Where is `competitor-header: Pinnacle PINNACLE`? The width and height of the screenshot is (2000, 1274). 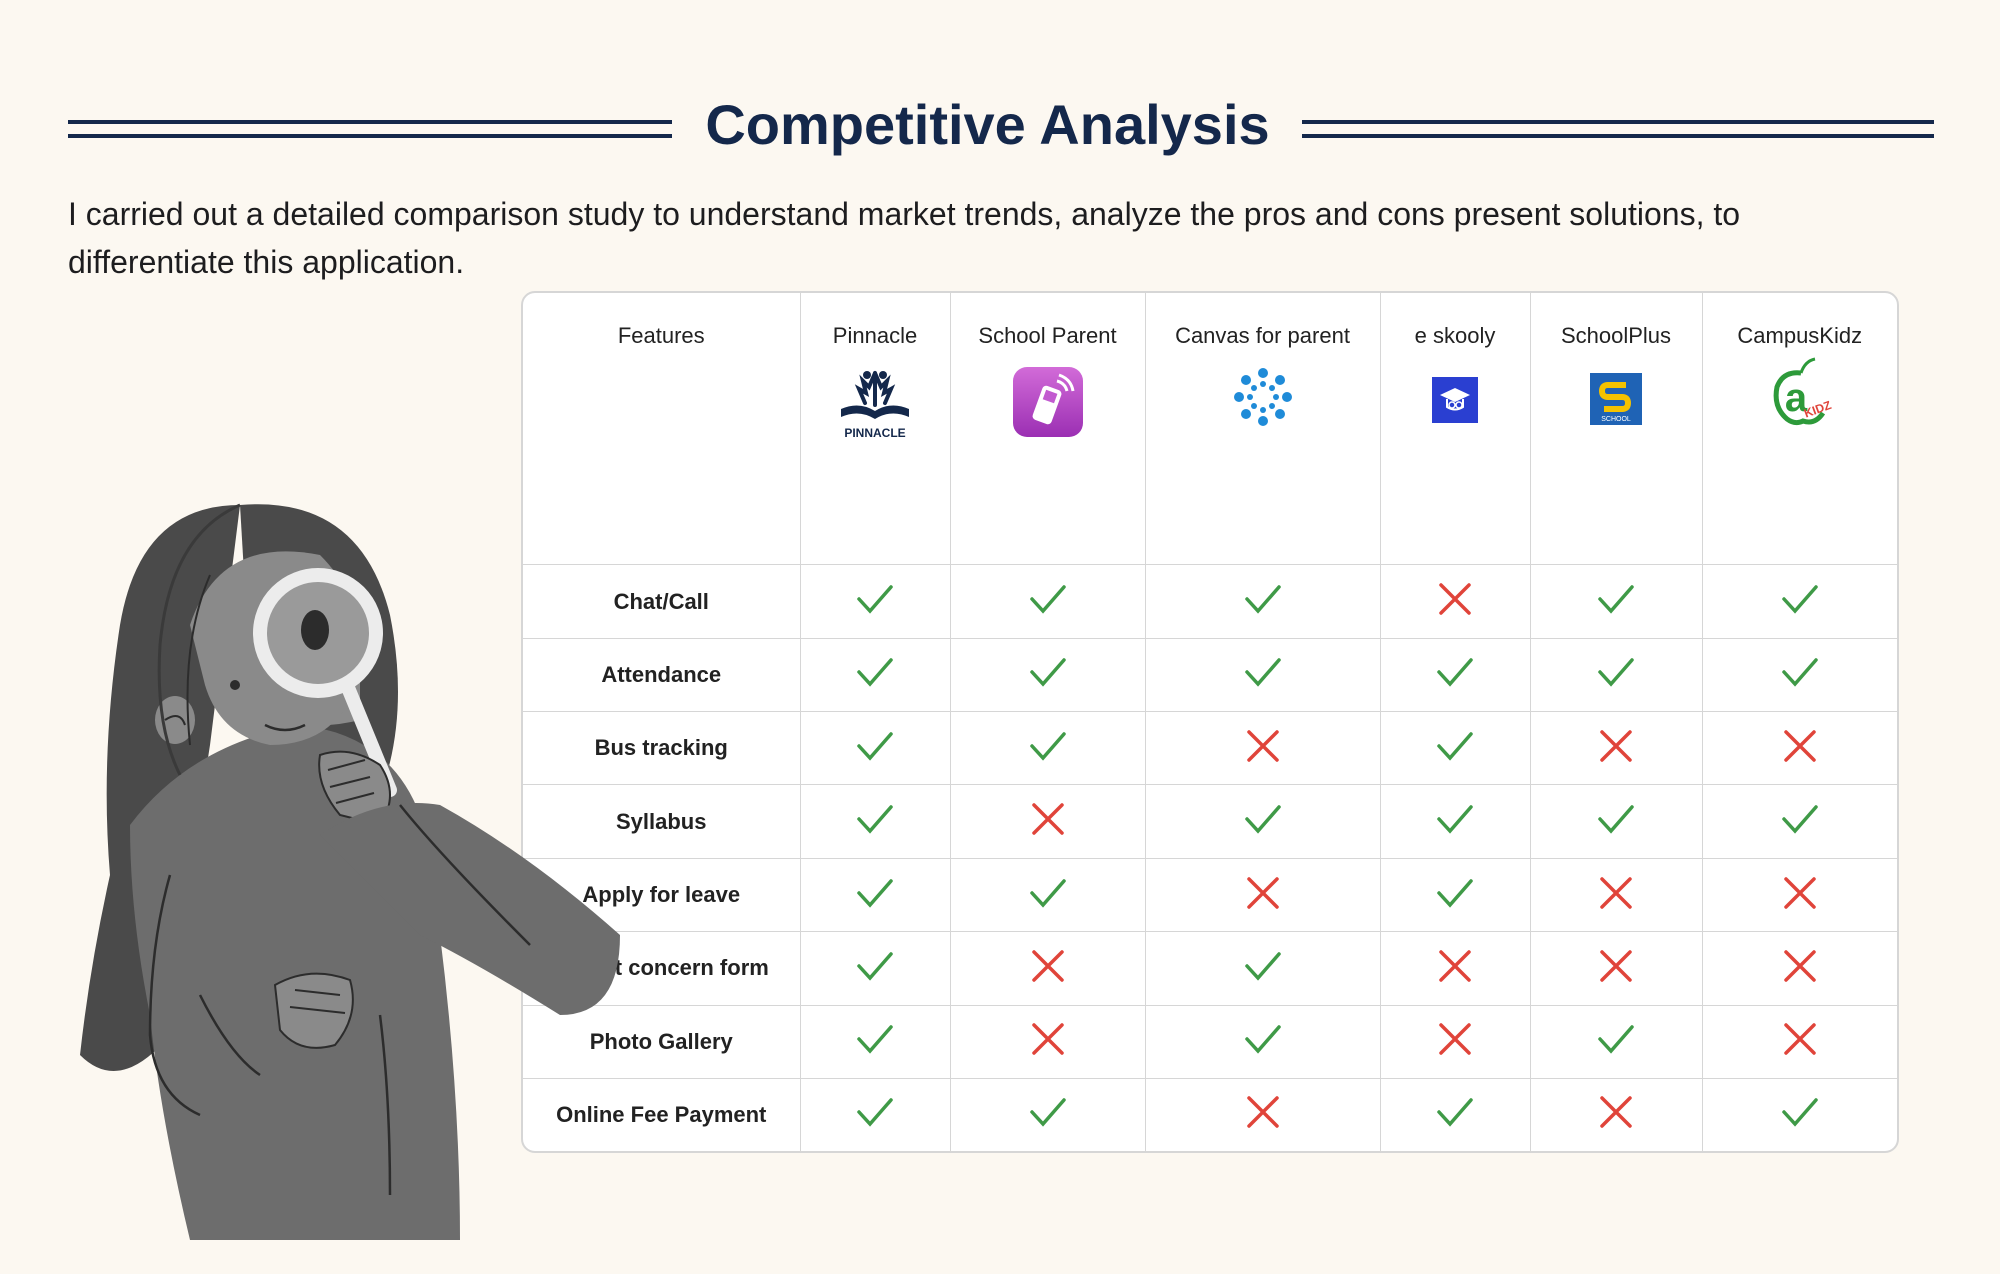 competitor-header: Pinnacle PINNACLE is located at coordinates (875, 429).